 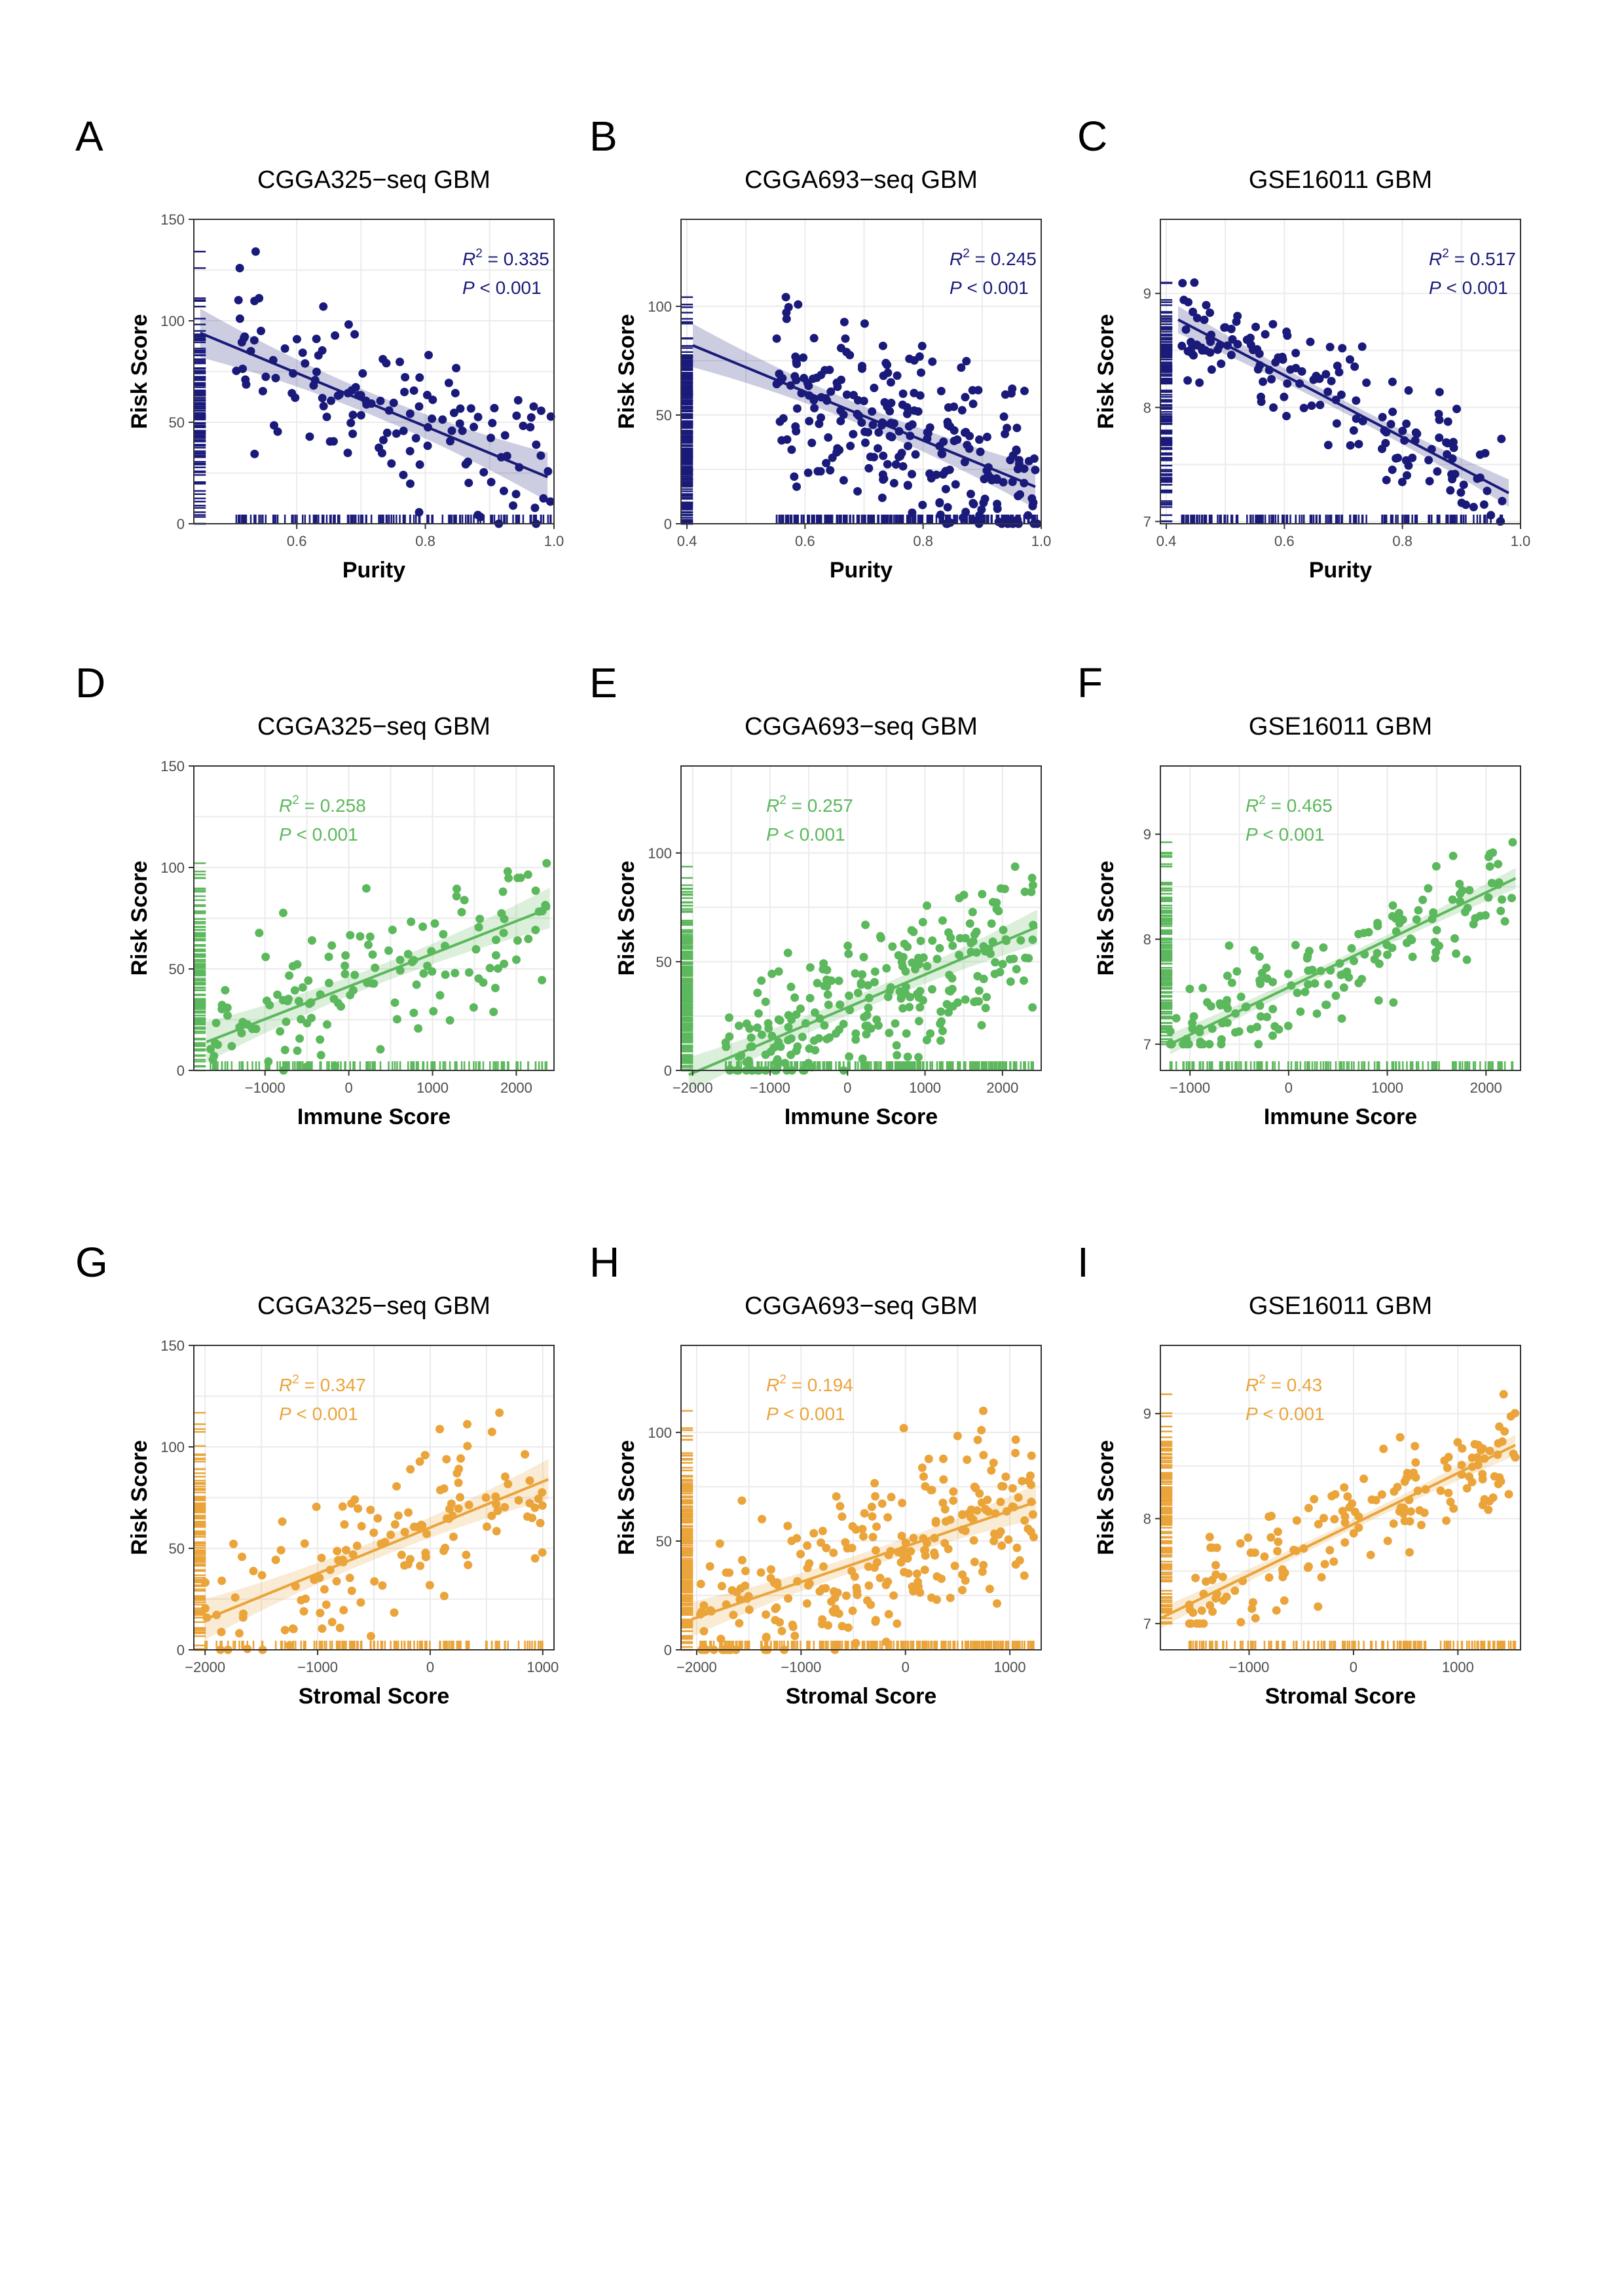 I want to click on r2-value: 0.465, so click(x=1310, y=805).